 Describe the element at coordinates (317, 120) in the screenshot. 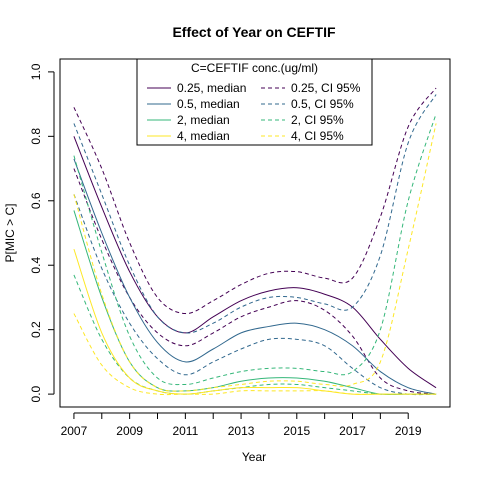

I see `legend-entry-label: 2, CI 95%` at that location.